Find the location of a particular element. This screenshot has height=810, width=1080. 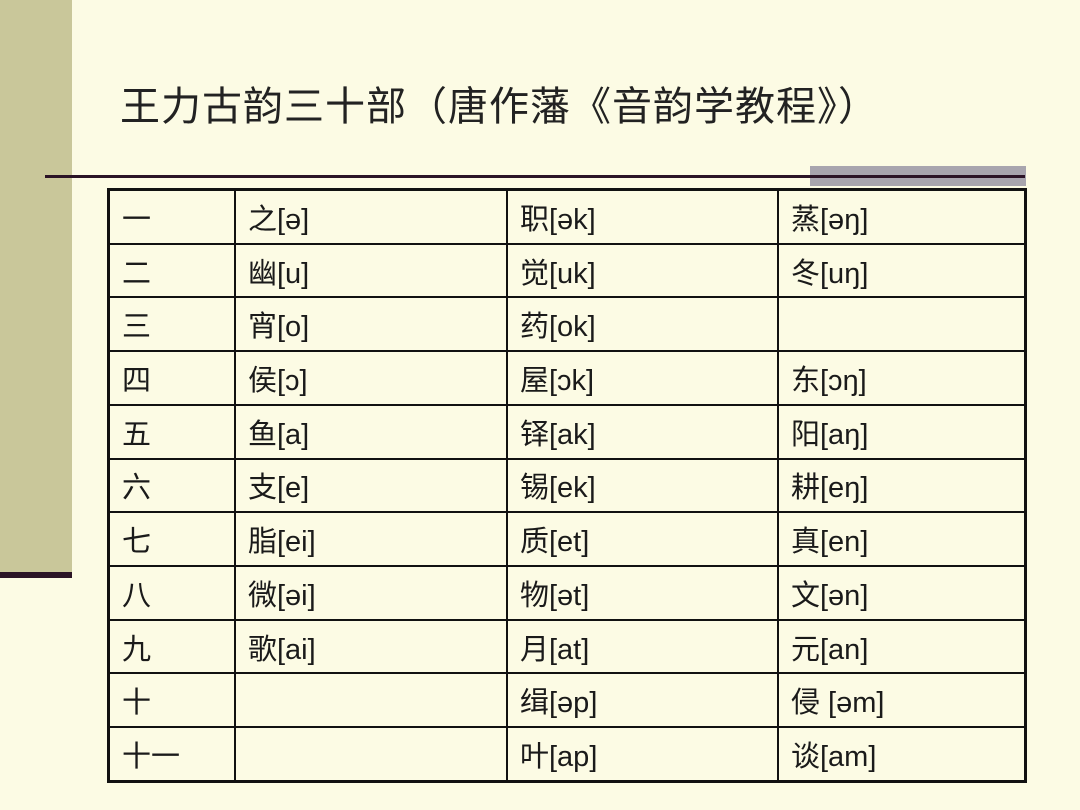

rhyme-cell: 质[et] is located at coordinates (642, 539).